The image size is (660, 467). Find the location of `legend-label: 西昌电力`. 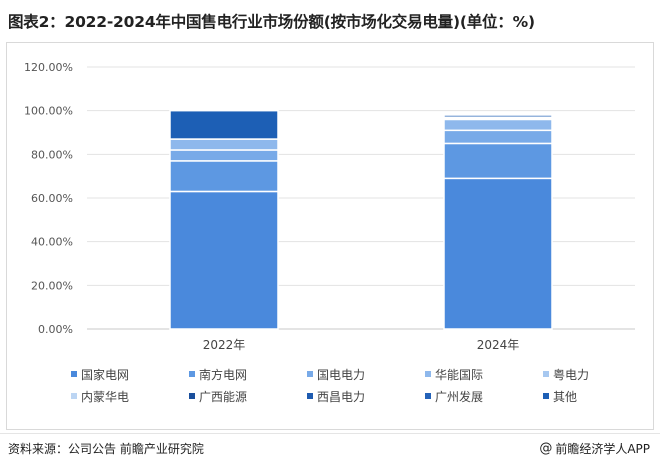

legend-label: 西昌电力 is located at coordinates (341, 397).